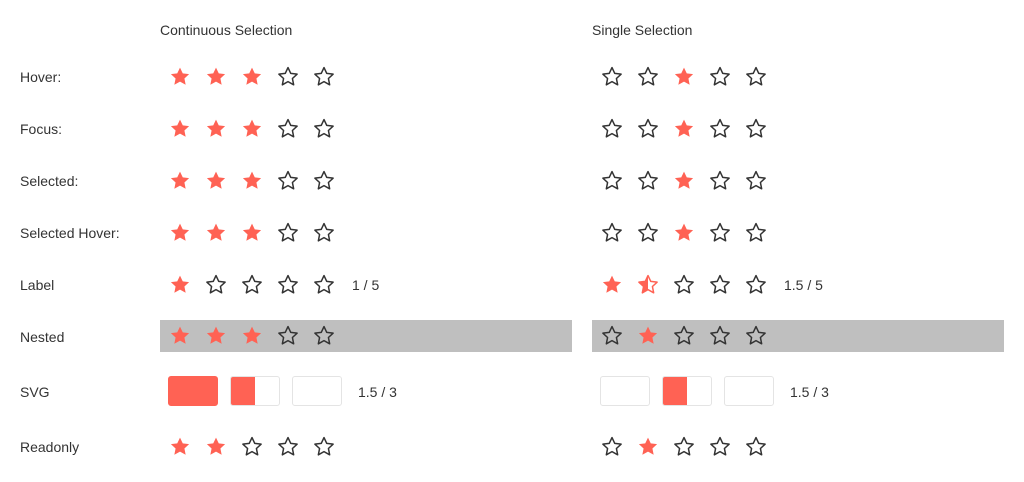 The image size is (1024, 482). What do you see at coordinates (798, 129) in the screenshot?
I see `rating-single-focus` at bounding box center [798, 129].